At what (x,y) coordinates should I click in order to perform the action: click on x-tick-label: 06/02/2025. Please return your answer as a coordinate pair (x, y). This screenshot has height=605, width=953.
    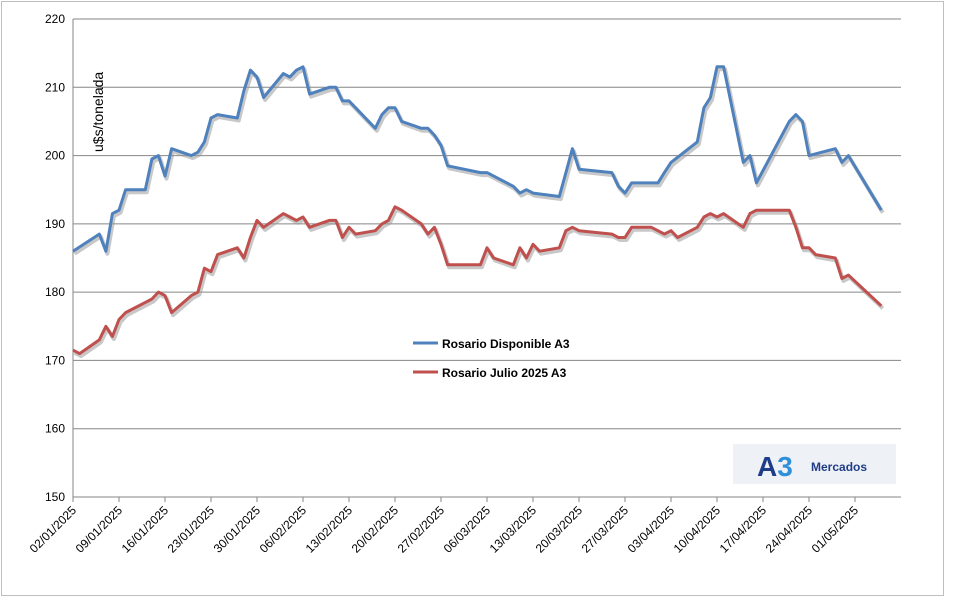
    Looking at the image, I should click on (283, 529).